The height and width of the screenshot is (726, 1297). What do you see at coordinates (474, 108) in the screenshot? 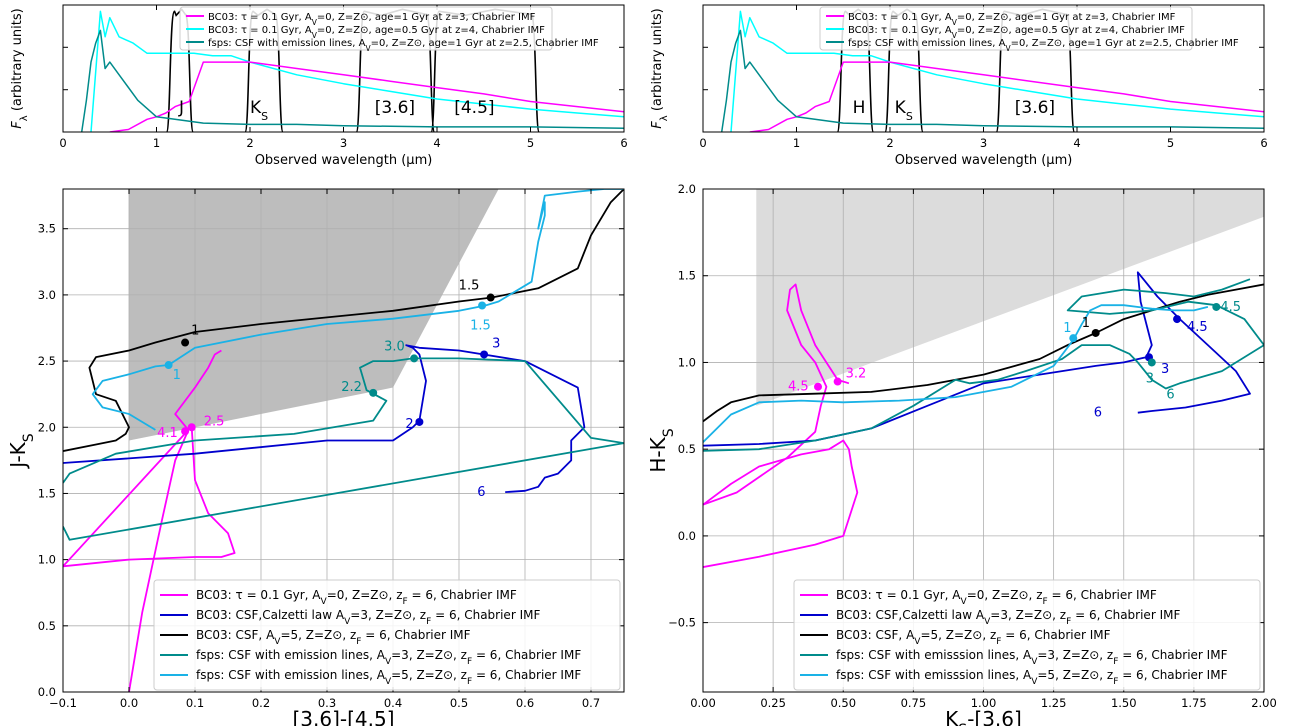
I see `filter-label: [4.5]` at bounding box center [474, 108].